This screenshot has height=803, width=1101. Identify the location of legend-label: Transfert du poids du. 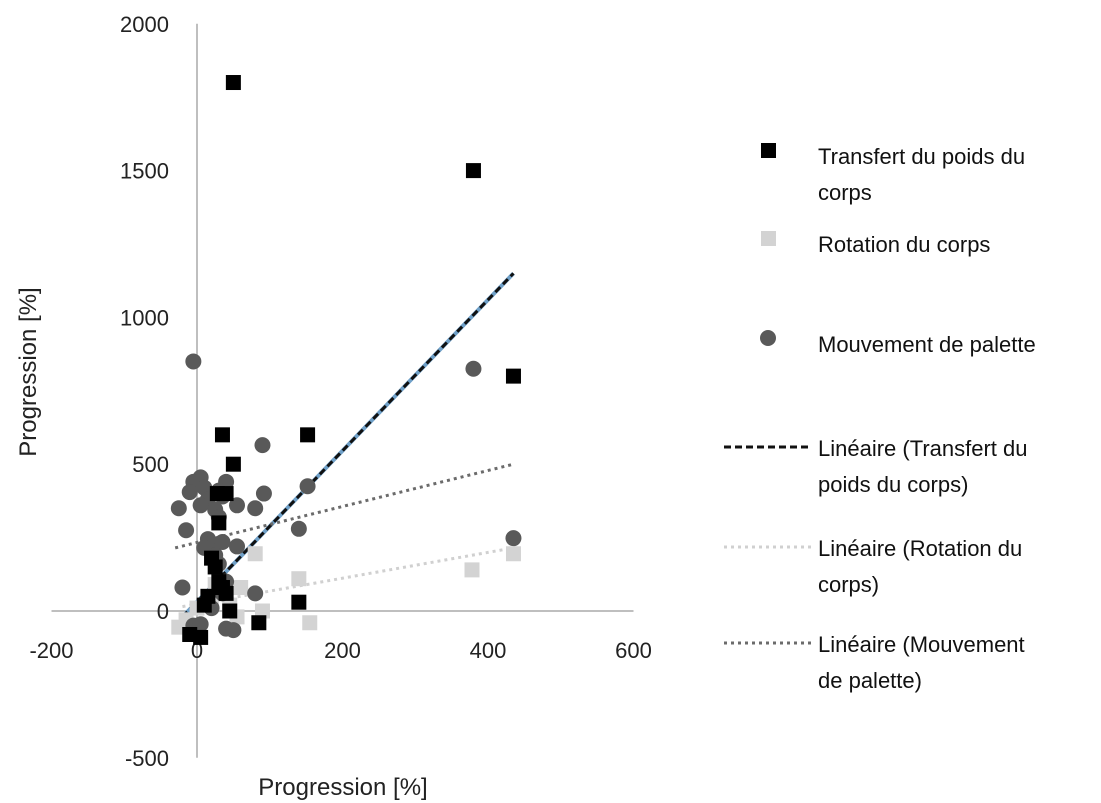
(921, 156).